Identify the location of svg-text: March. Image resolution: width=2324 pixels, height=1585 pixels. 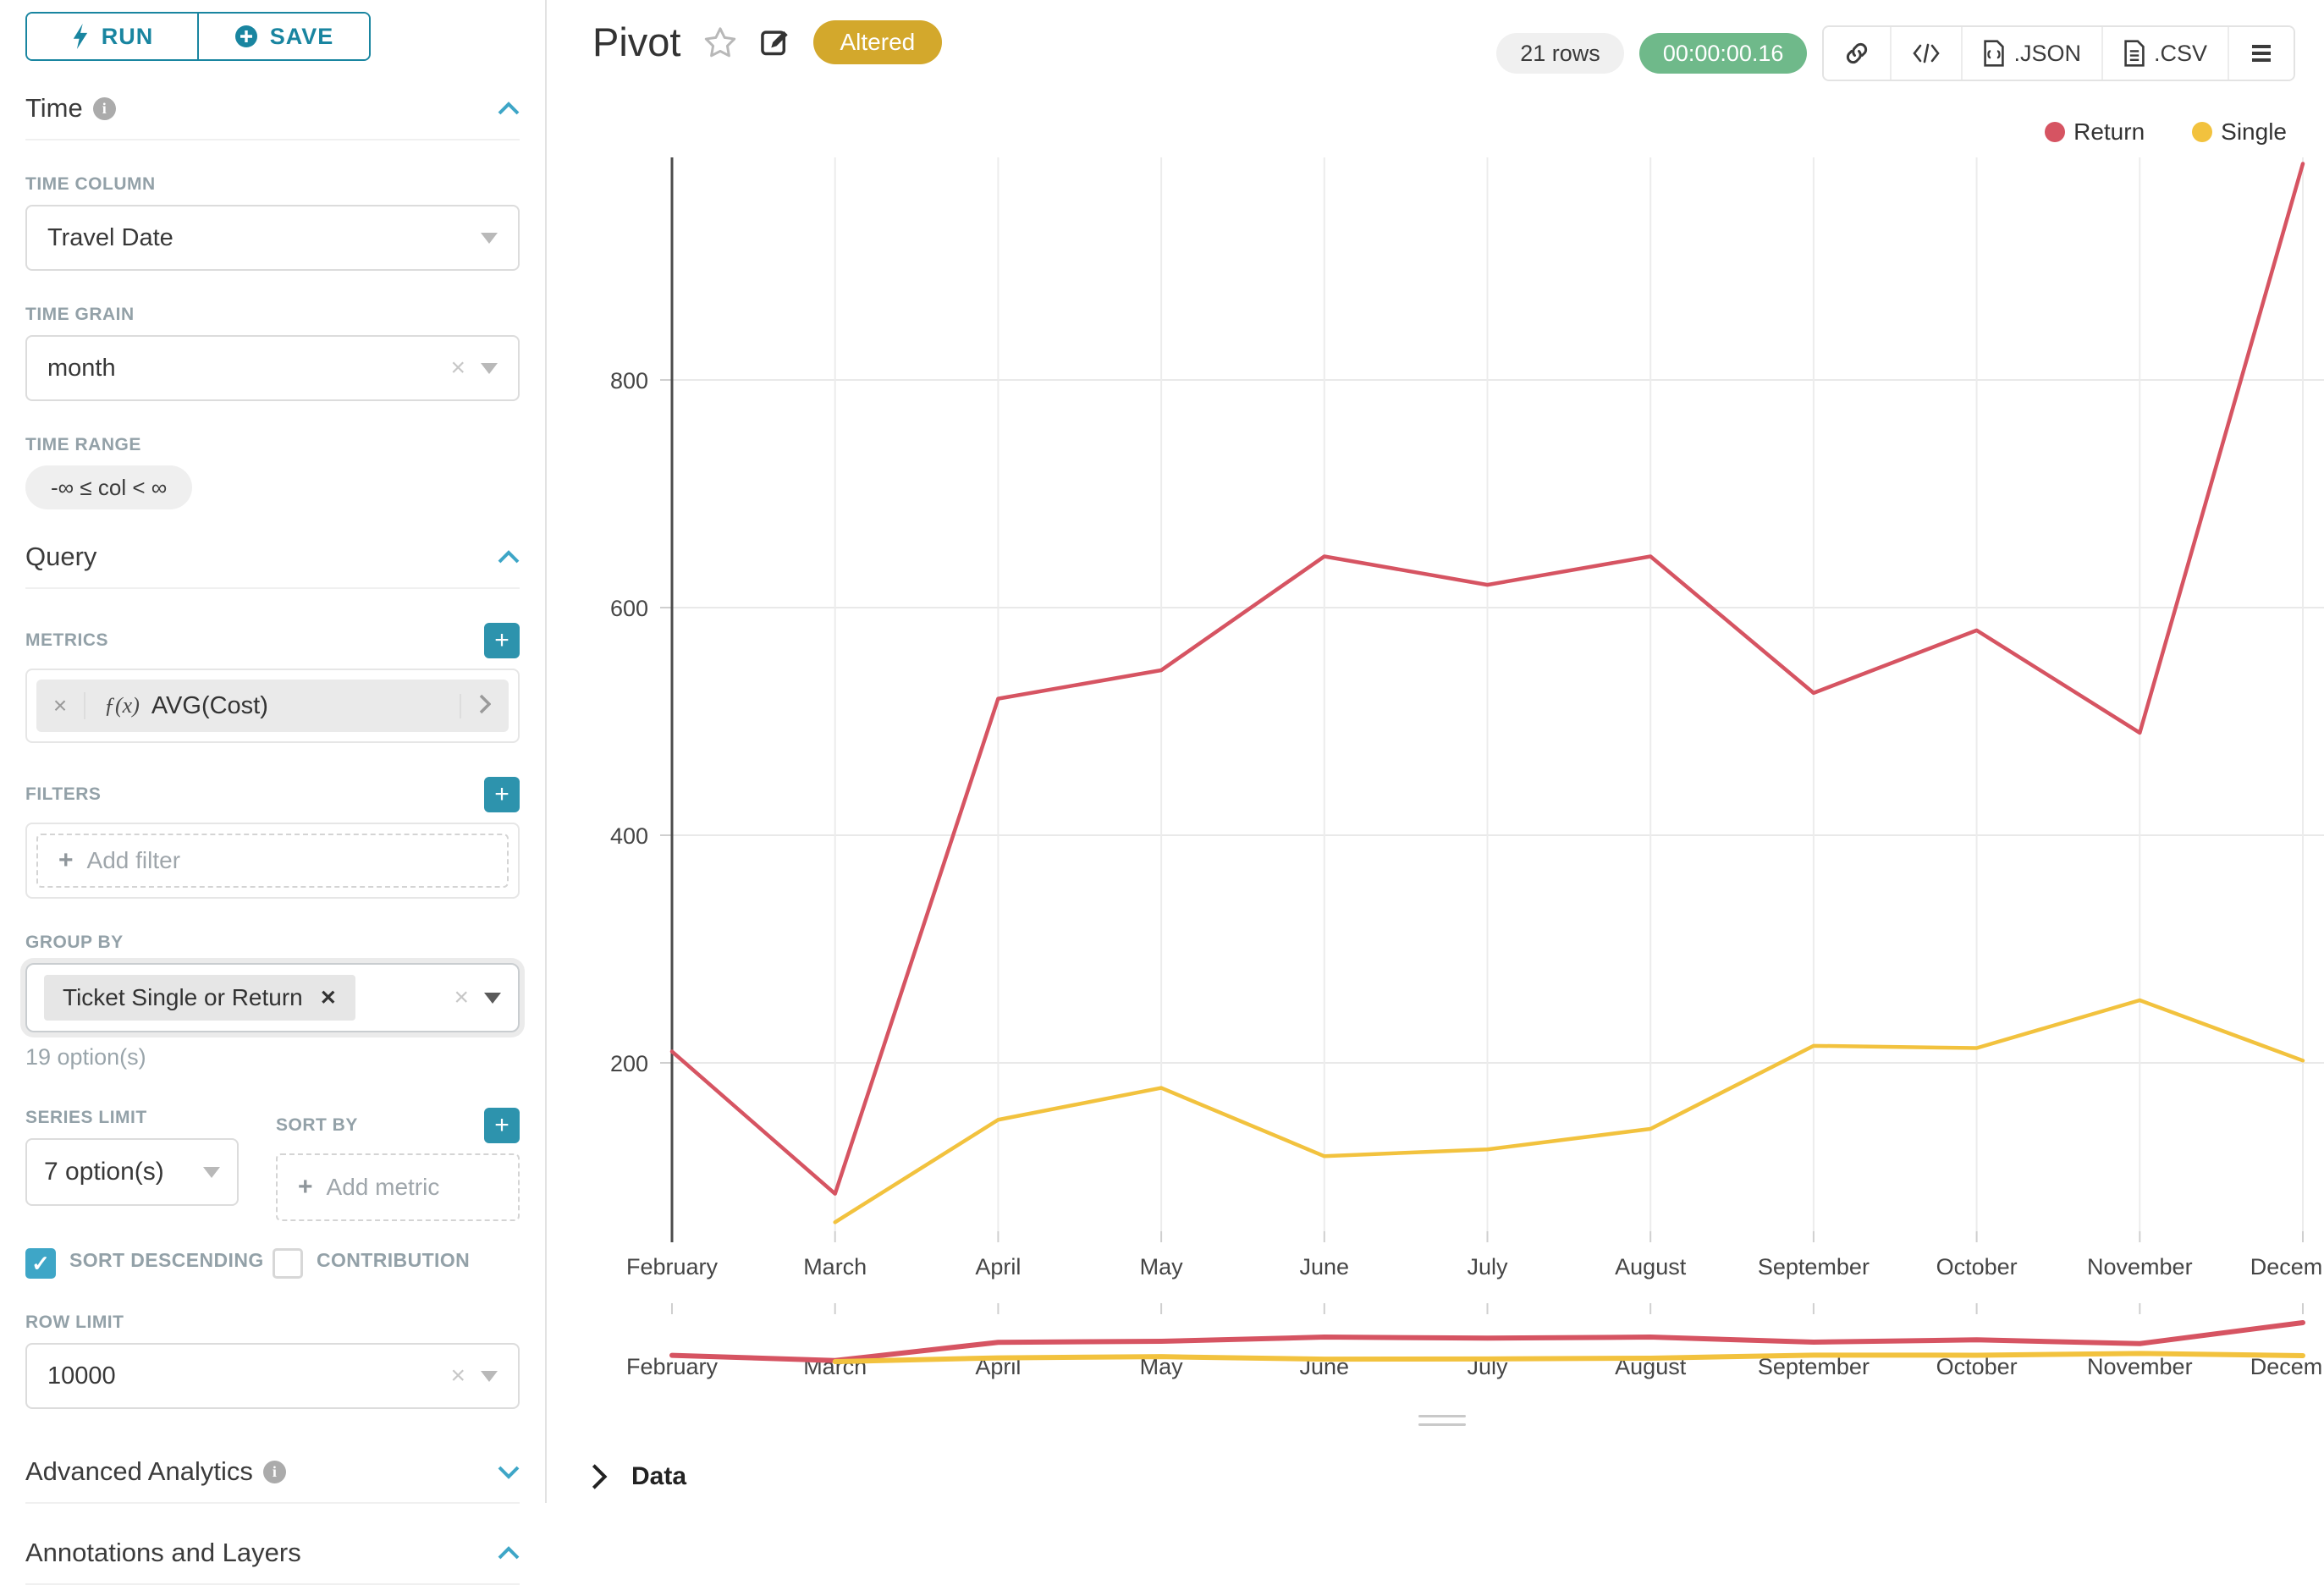
(835, 1267).